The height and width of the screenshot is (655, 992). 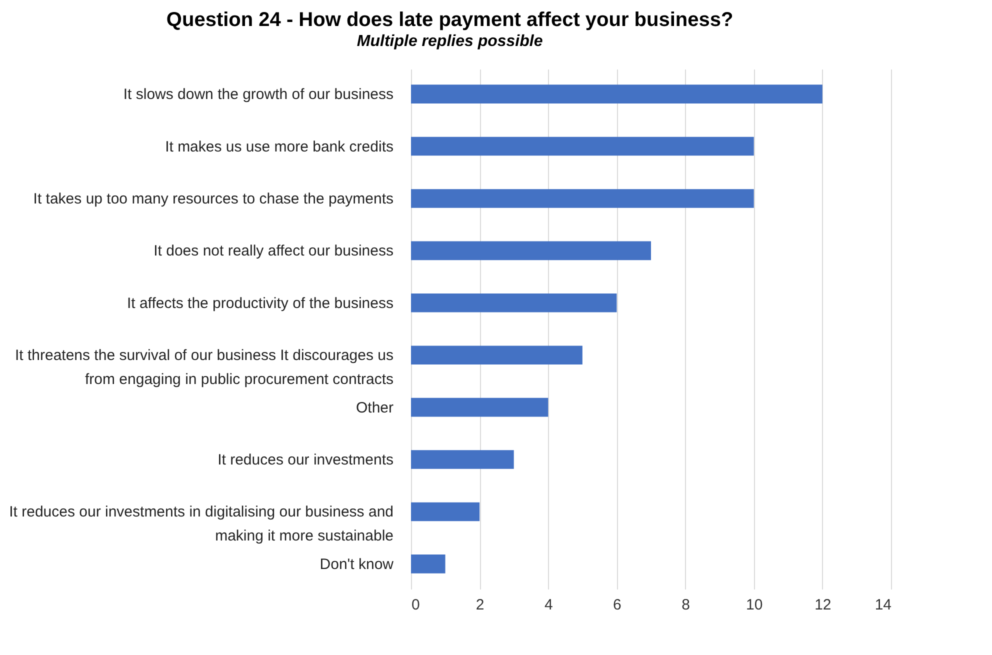 What do you see at coordinates (823, 605) in the screenshot?
I see `x-tick-label: 12` at bounding box center [823, 605].